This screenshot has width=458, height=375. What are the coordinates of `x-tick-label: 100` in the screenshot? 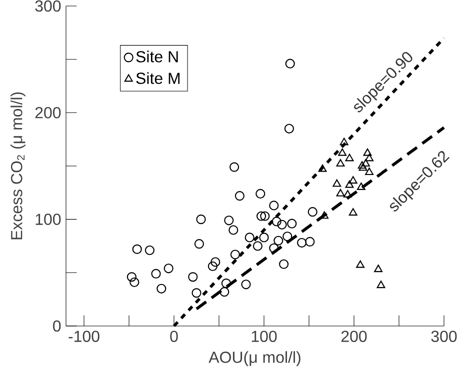 It's located at (264, 336).